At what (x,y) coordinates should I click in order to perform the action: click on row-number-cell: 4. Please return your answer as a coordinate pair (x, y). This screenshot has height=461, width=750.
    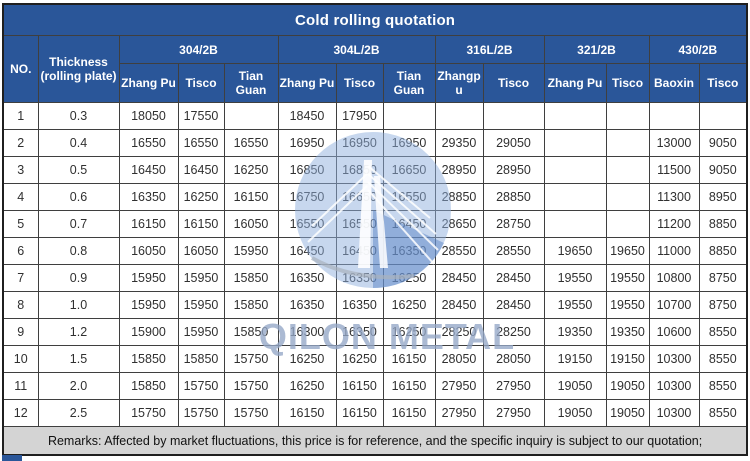
    Looking at the image, I should click on (20, 197).